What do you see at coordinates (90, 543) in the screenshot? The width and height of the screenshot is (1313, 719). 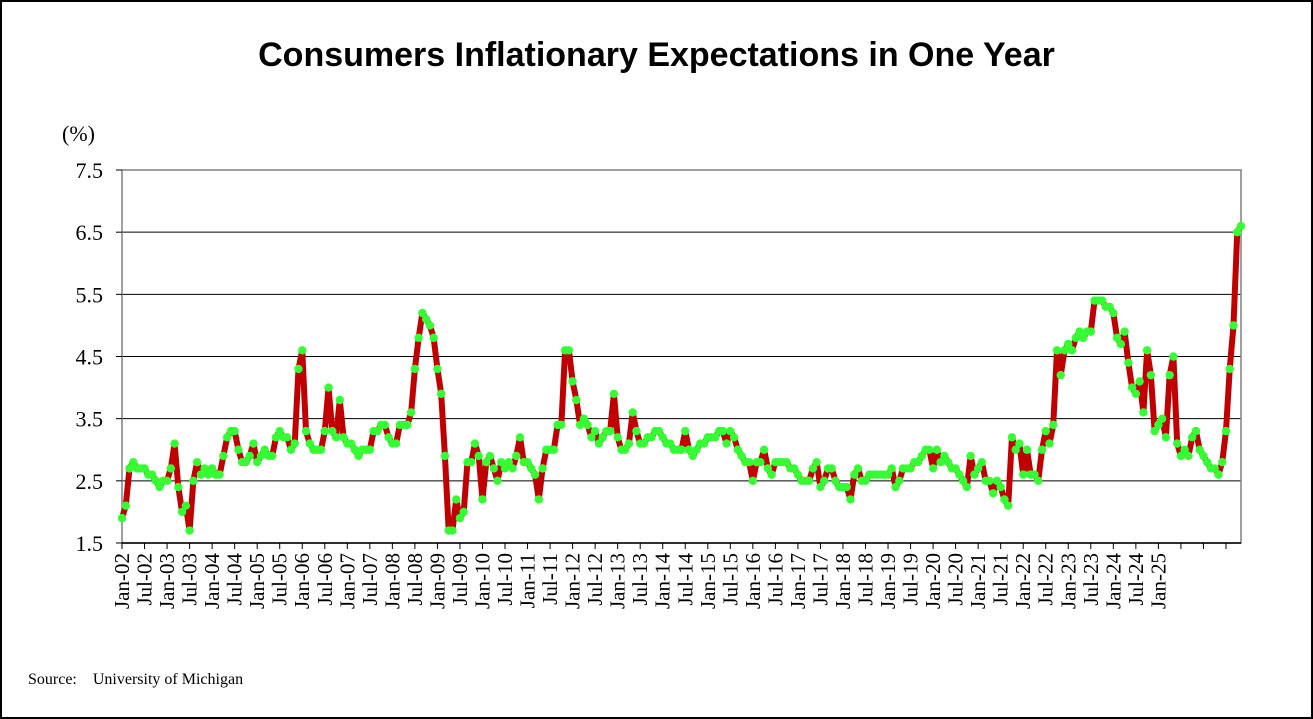 I see `y-tick-label: 1.5` at bounding box center [90, 543].